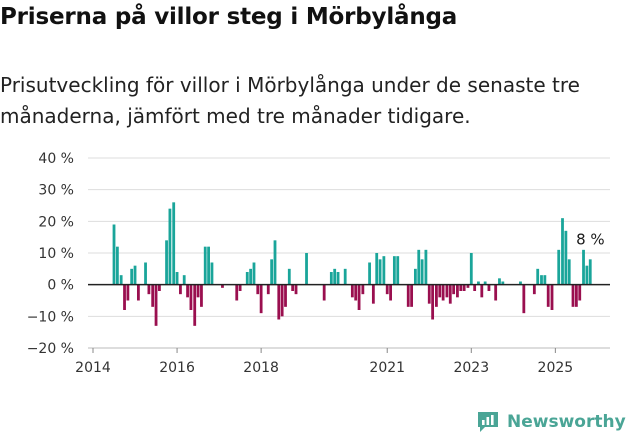 This screenshot has height=439, width=631. What do you see at coordinates (471, 368) in the screenshot?
I see `x-tick-label: 2023` at bounding box center [471, 368].